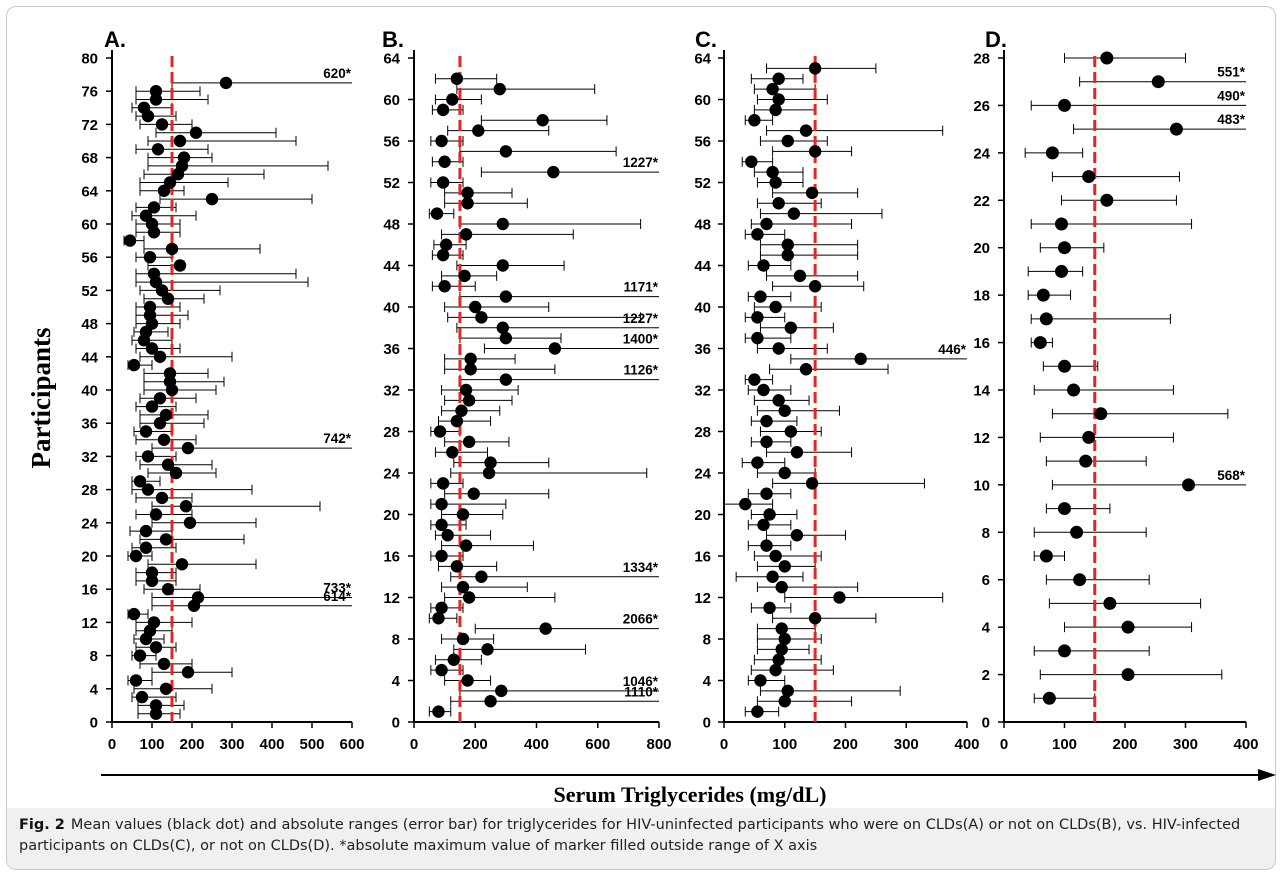 The image size is (1284, 877). Describe the element at coordinates (1185, 744) in the screenshot. I see `panel-d-x-tick-label: 300` at that location.